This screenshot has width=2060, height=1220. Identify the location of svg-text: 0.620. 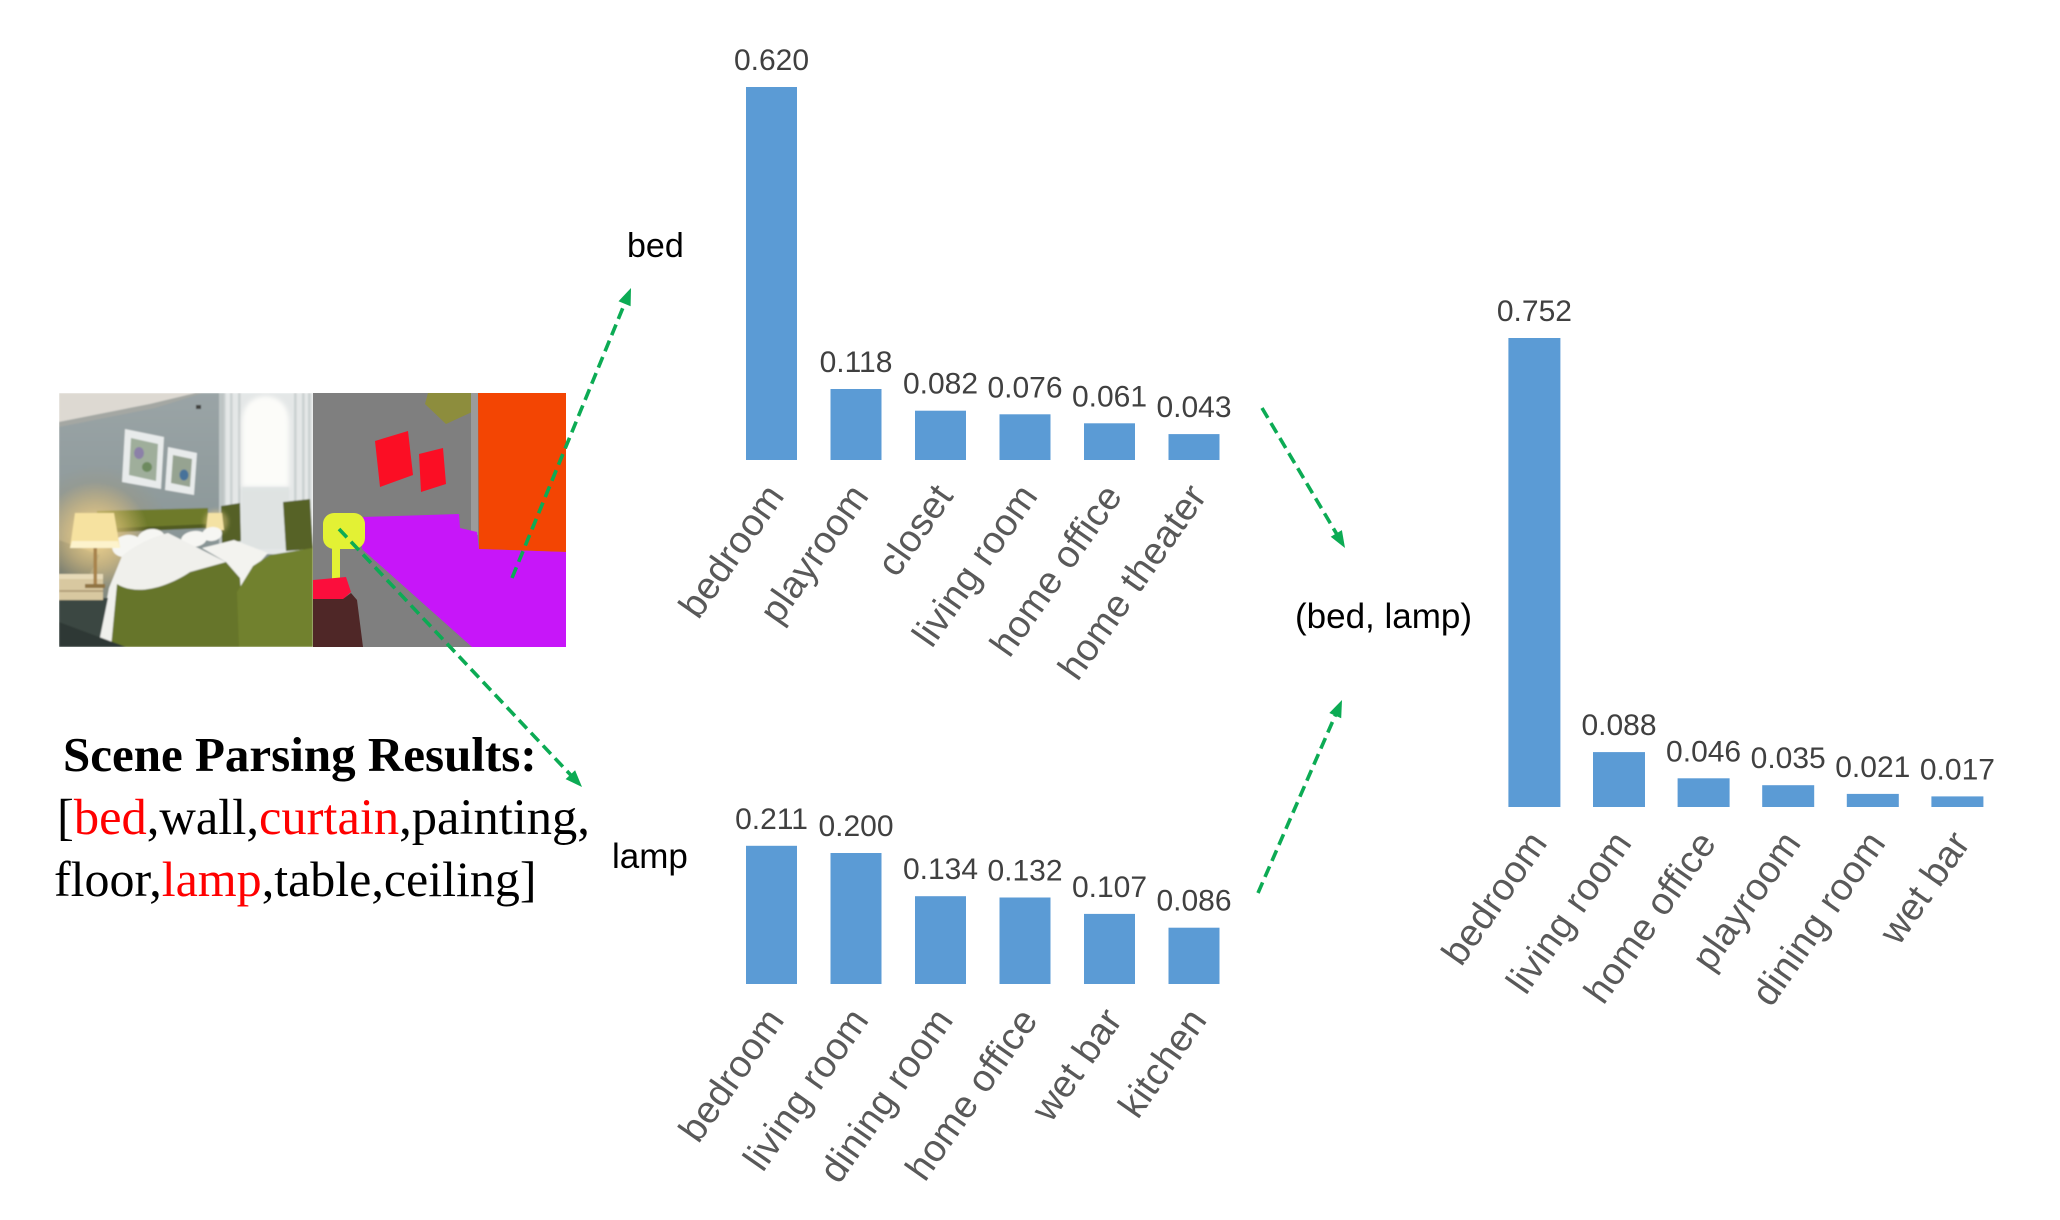
(771, 60).